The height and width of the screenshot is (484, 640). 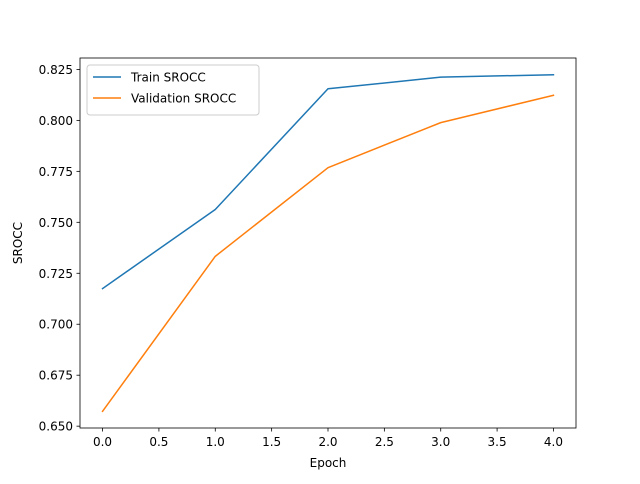 What do you see at coordinates (183, 99) in the screenshot?
I see `legend-label-1: Validation SROCC` at bounding box center [183, 99].